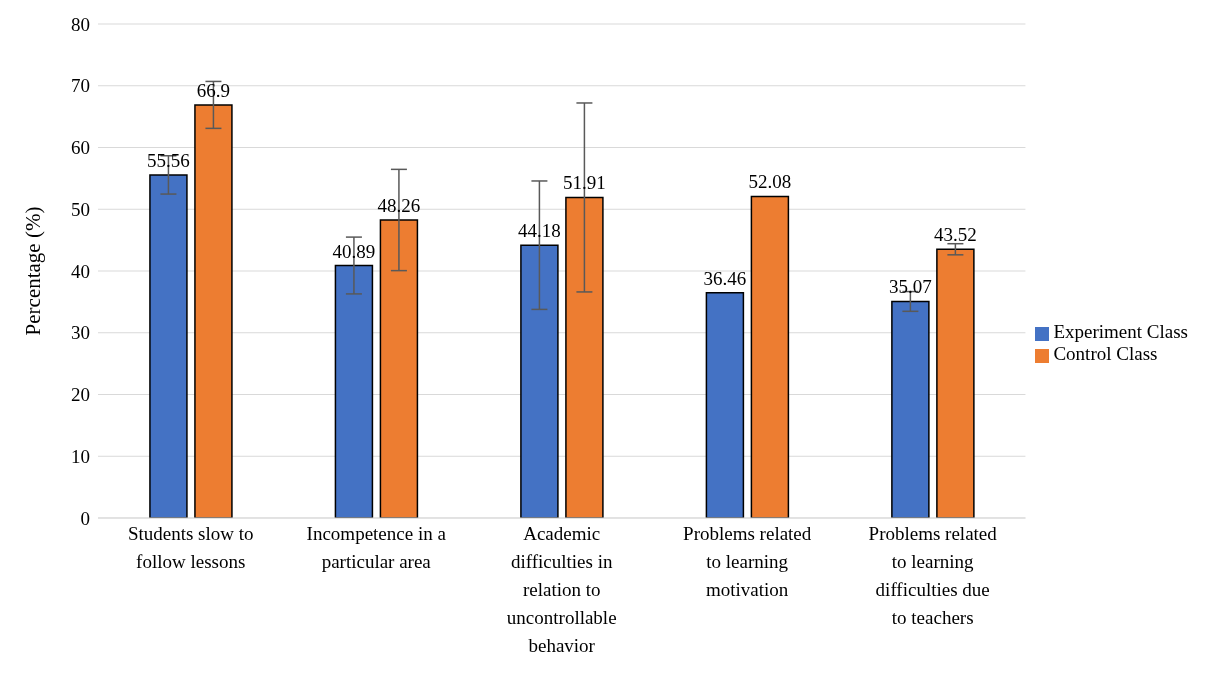  Describe the element at coordinates (955, 235) in the screenshot. I see `data-label: 43.52` at that location.